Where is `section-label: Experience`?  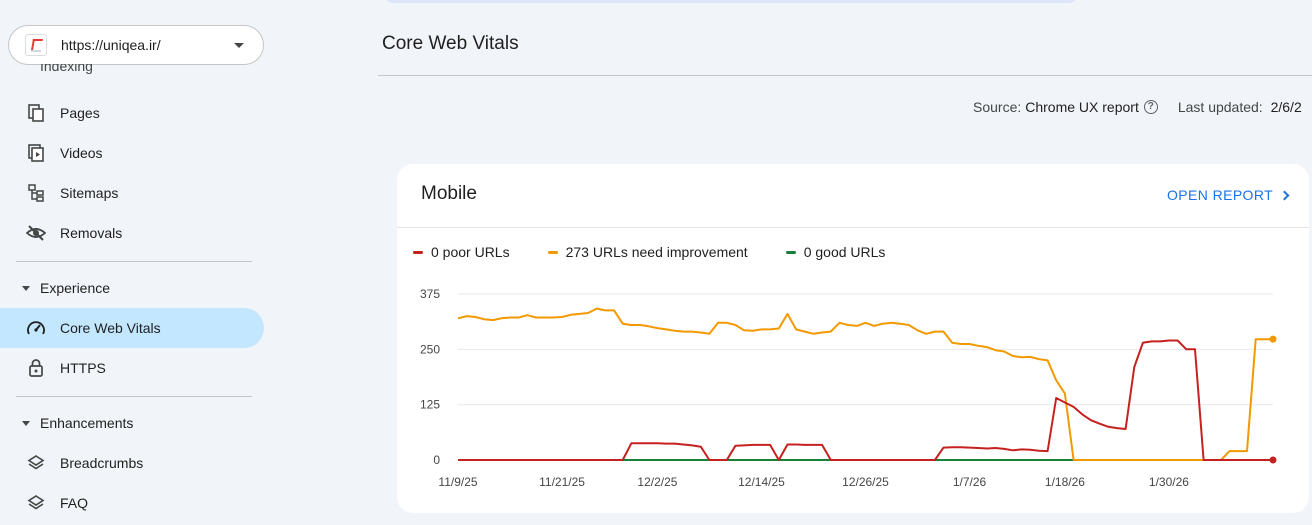 section-label: Experience is located at coordinates (75, 288).